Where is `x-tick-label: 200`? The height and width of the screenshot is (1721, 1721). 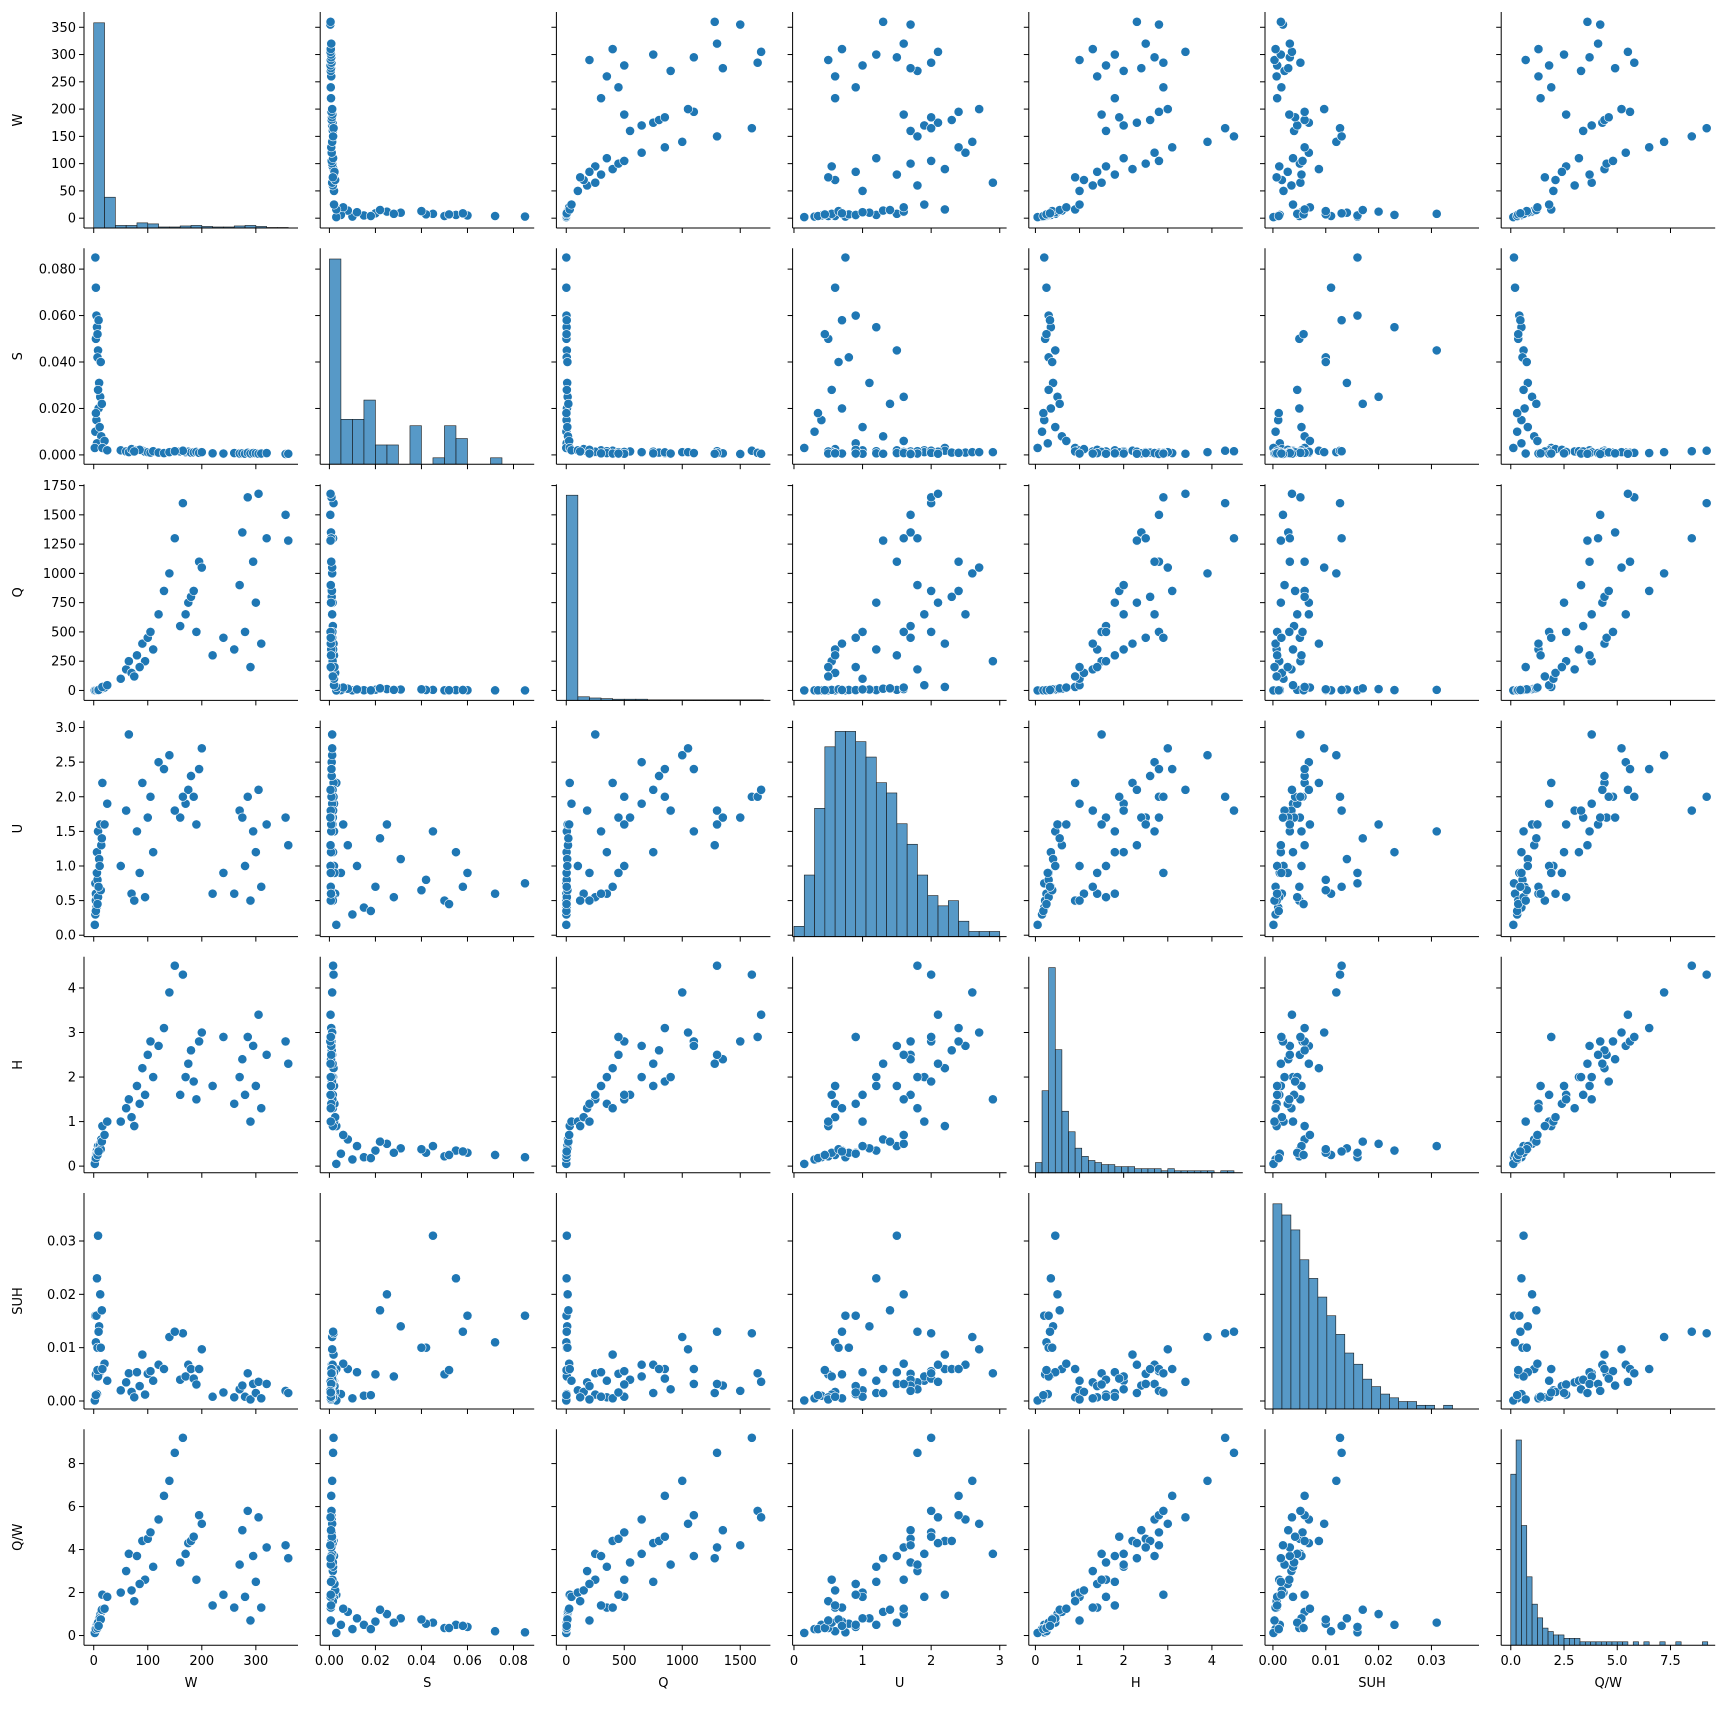
x-tick-label: 200 is located at coordinates (201, 1661).